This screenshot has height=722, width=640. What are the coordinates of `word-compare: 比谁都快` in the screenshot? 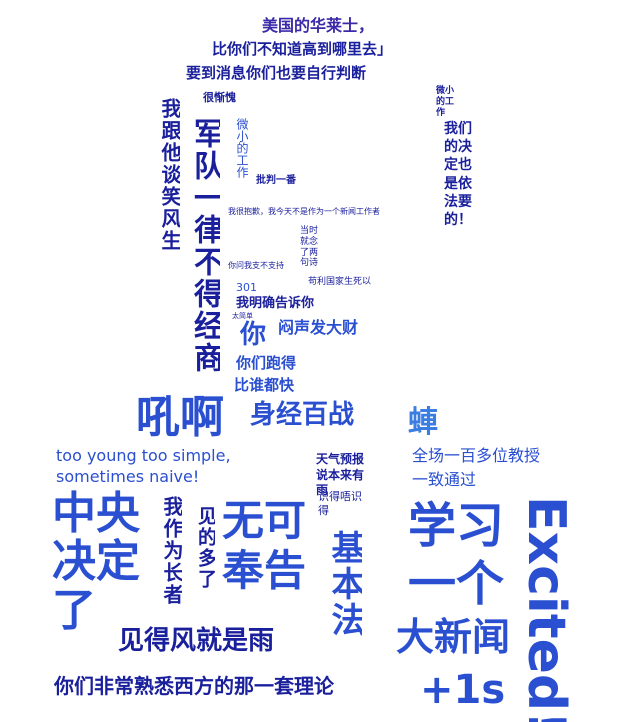 It's located at (264, 385).